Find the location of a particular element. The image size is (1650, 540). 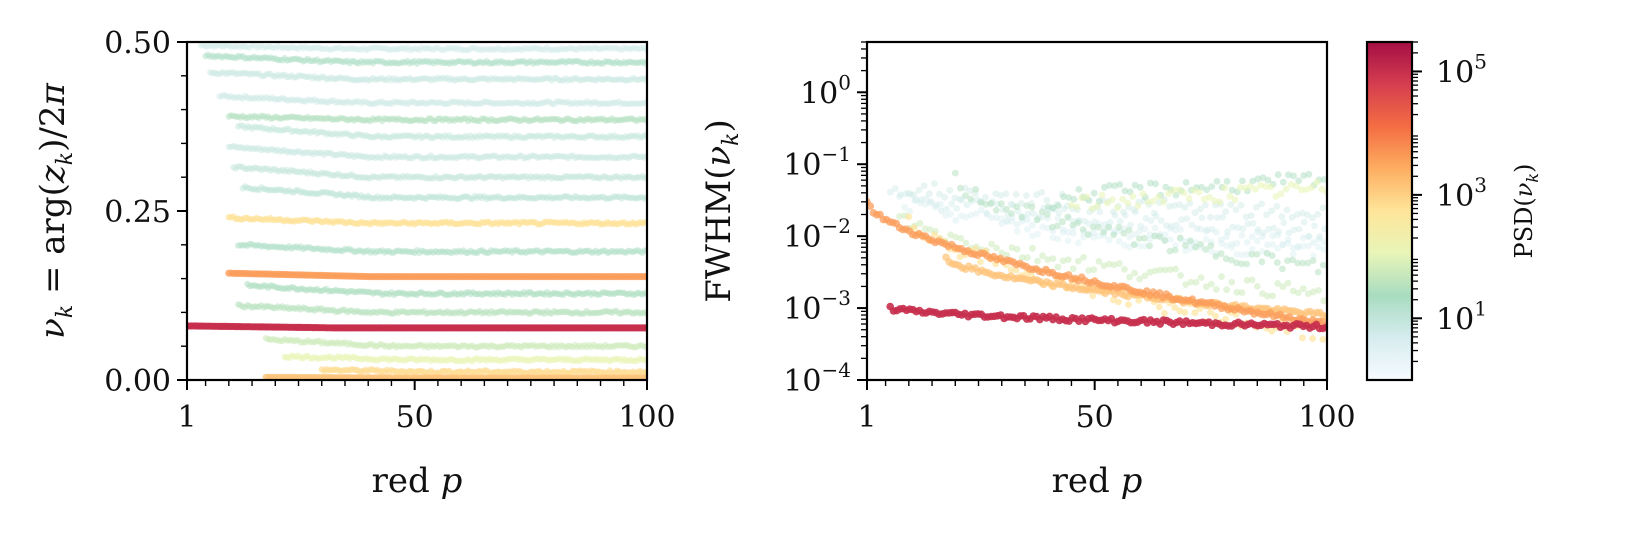

series-mode-0.153 is located at coordinates (436, 275).